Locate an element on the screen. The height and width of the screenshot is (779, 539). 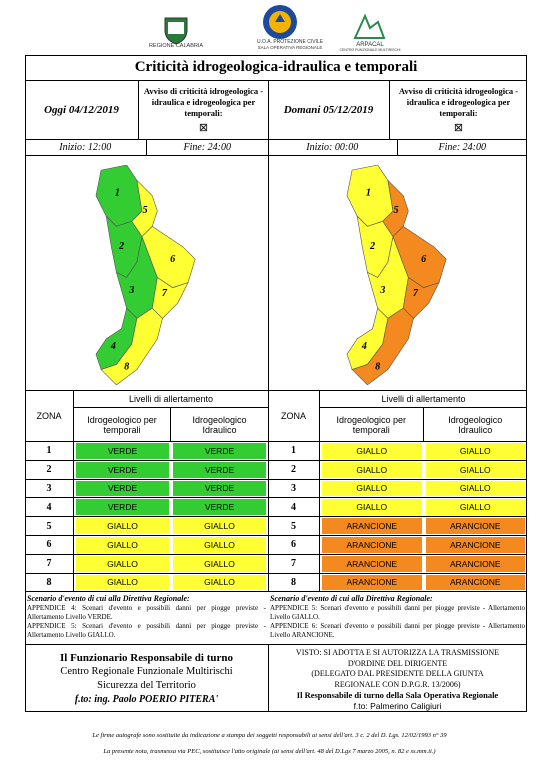
date: Domani 05/12/2019 is located at coordinates (329, 110).